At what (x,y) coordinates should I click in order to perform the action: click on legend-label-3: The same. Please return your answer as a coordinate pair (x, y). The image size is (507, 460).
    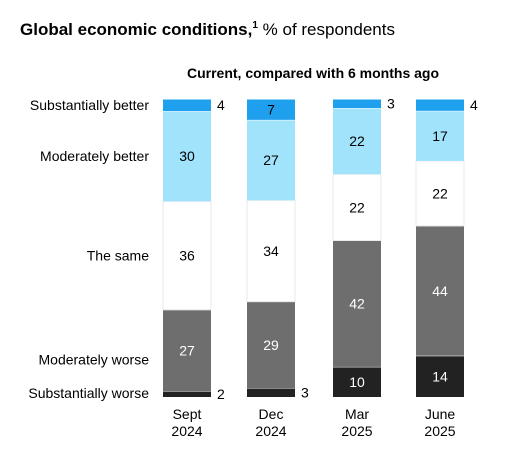
    Looking at the image, I should click on (118, 256).